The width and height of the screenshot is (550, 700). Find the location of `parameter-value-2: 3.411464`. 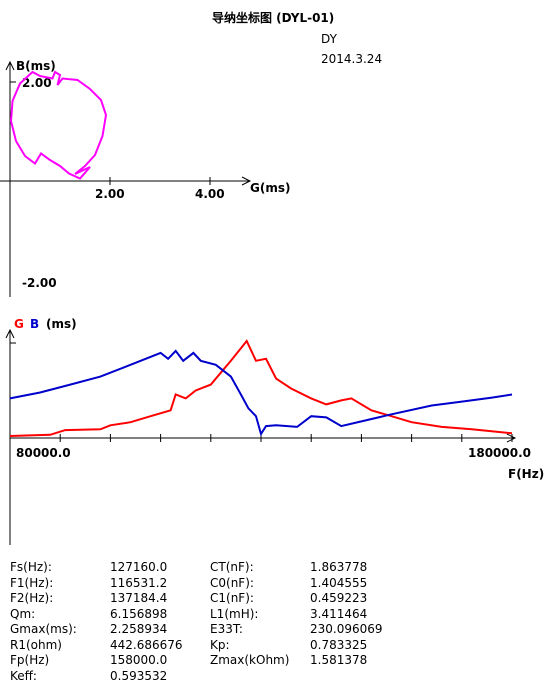

parameter-value-2: 3.411464 is located at coordinates (339, 613).